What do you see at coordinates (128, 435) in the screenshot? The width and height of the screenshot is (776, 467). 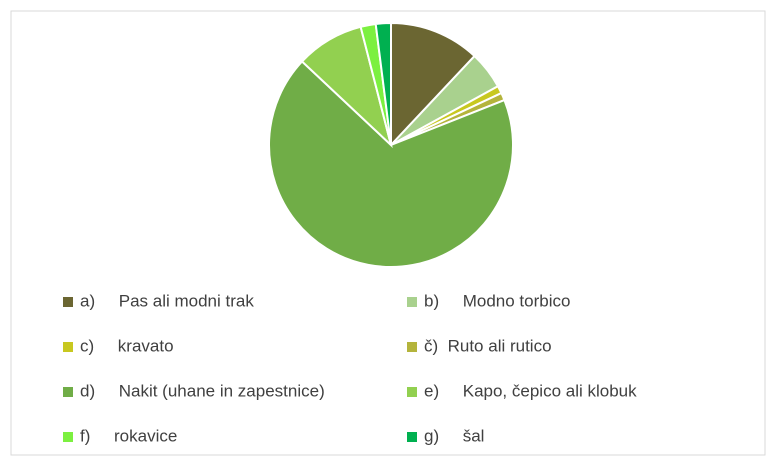 I see `legend-label: f) rokavice` at bounding box center [128, 435].